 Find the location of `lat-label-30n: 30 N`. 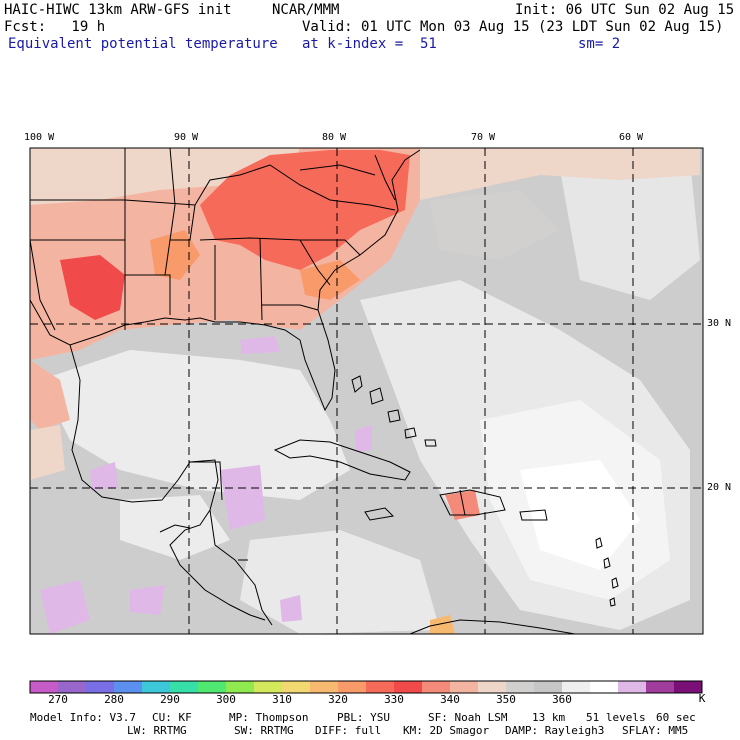

lat-label-30n: 30 N is located at coordinates (719, 323).